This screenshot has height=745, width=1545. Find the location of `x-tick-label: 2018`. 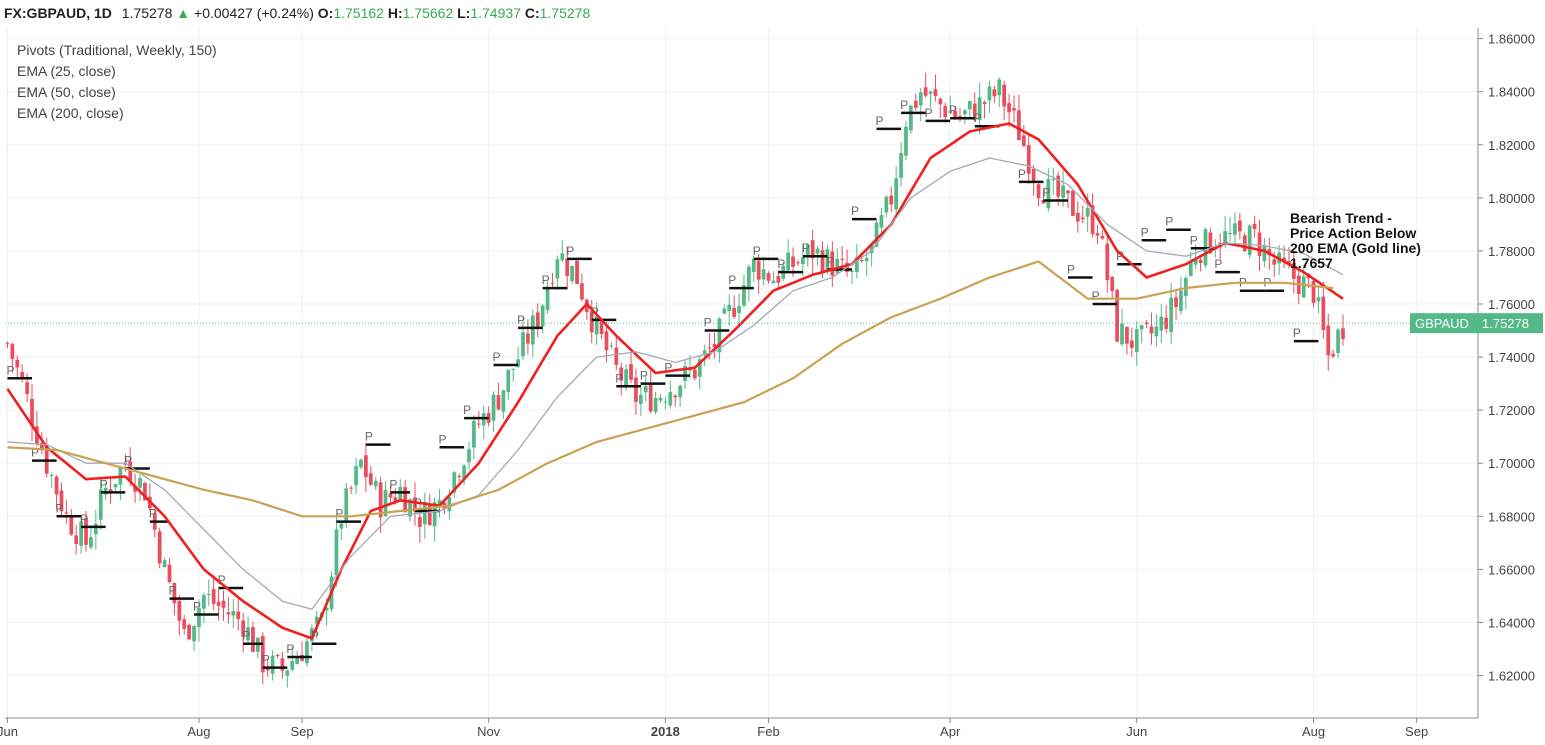

x-tick-label: 2018 is located at coordinates (665, 731).